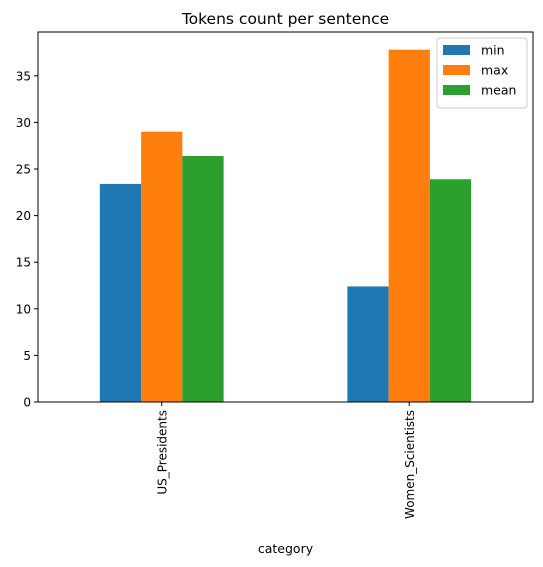  I want to click on bar-max-us-presidents, so click(162, 267).